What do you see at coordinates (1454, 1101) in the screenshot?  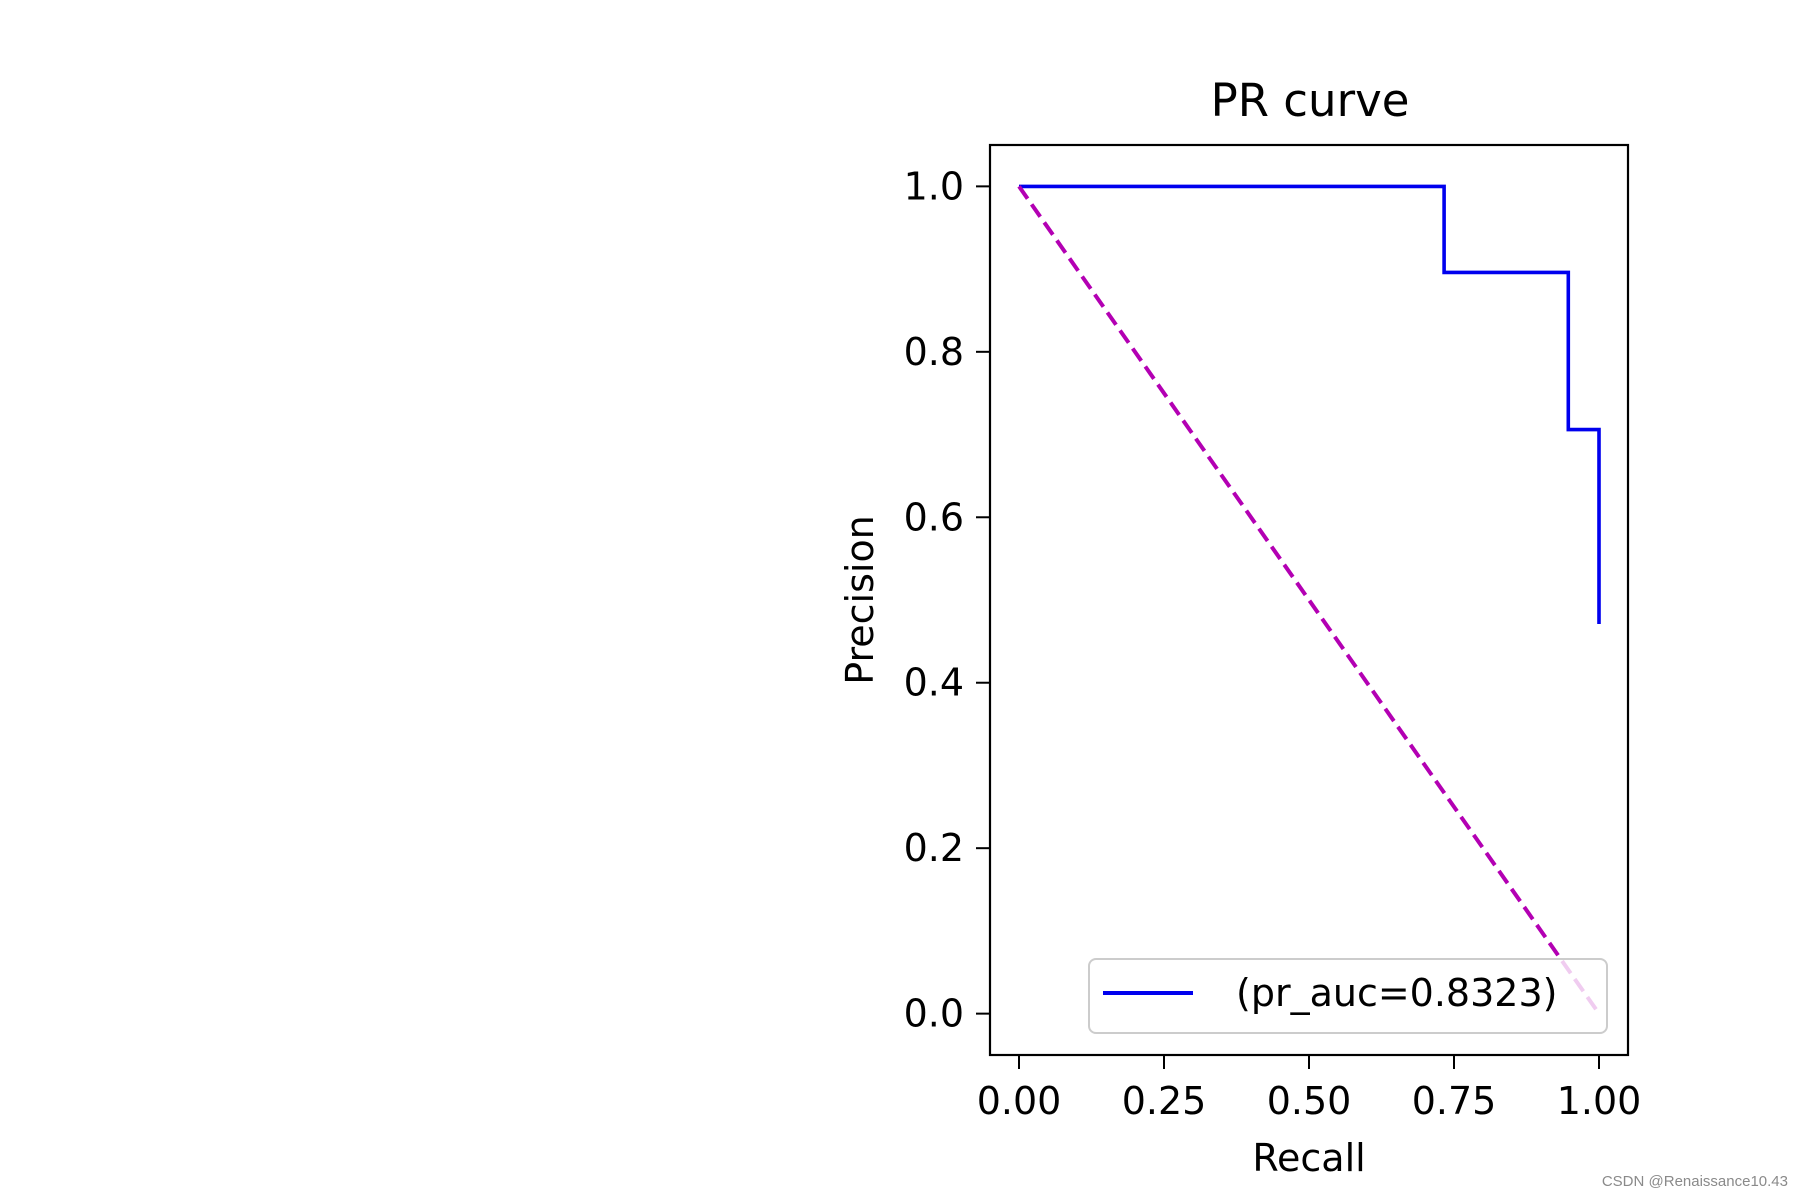 I see `x-tick-label: 0.75` at bounding box center [1454, 1101].